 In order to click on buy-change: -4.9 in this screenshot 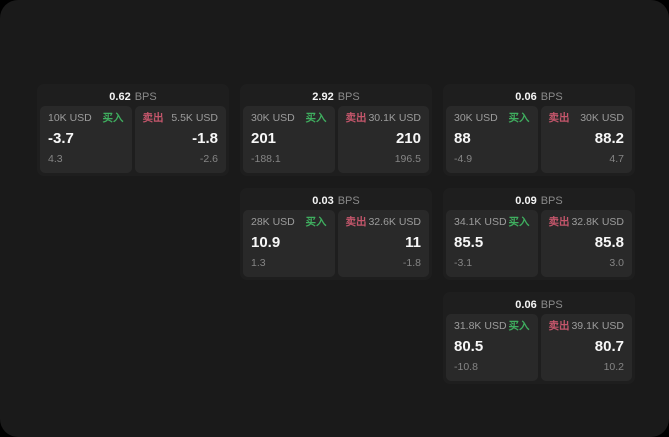, I will do `click(463, 159)`.